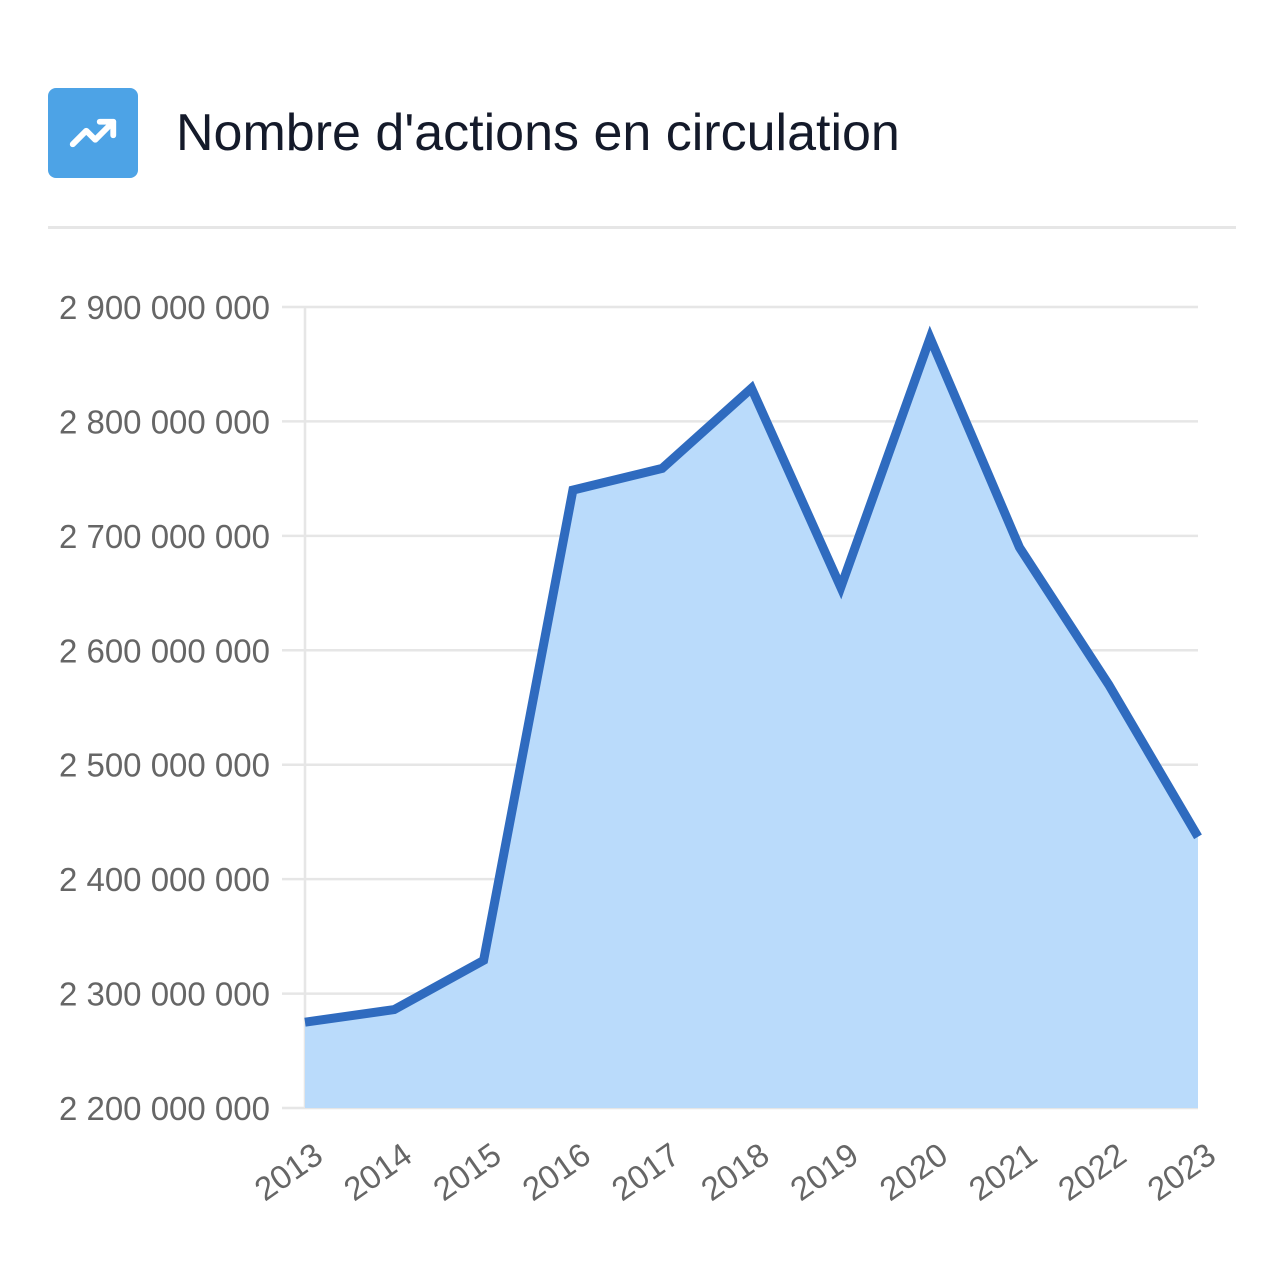  What do you see at coordinates (556, 1171) in the screenshot?
I see `x-tick-label: 2016` at bounding box center [556, 1171].